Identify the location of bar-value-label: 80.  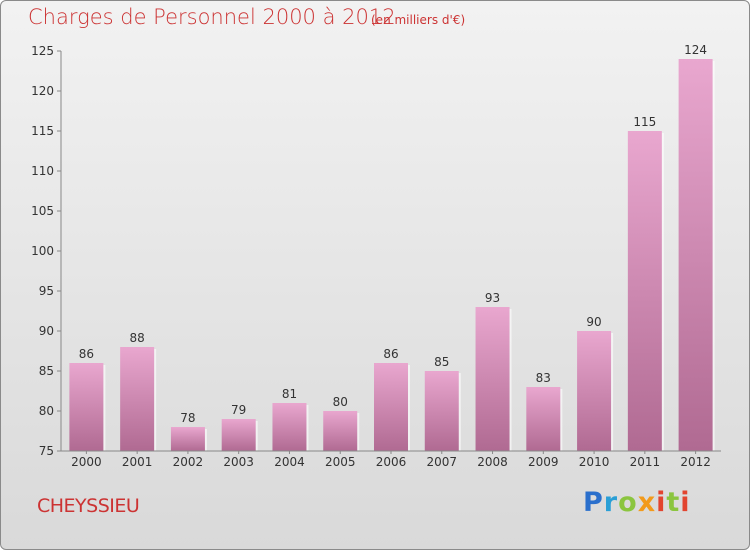
(340, 402).